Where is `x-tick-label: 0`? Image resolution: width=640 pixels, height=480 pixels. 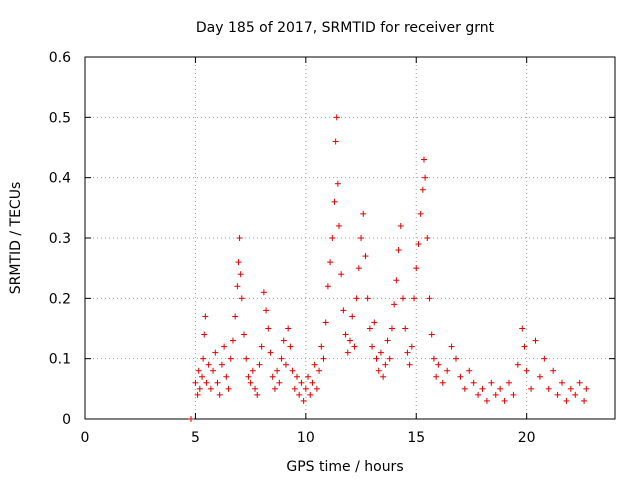 x-tick-label: 0 is located at coordinates (85, 438).